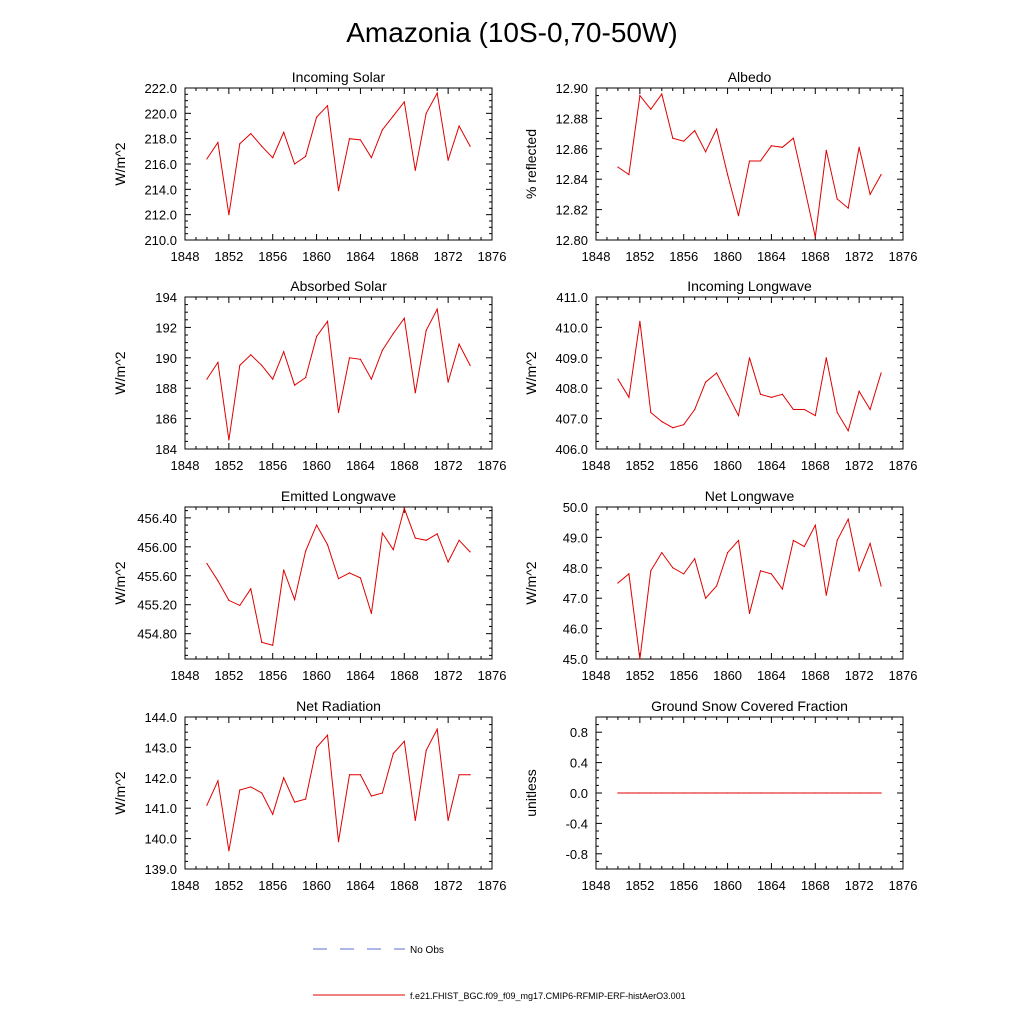  Describe the element at coordinates (338, 496) in the screenshot. I see `panel-title: Emitted Longwave` at that location.